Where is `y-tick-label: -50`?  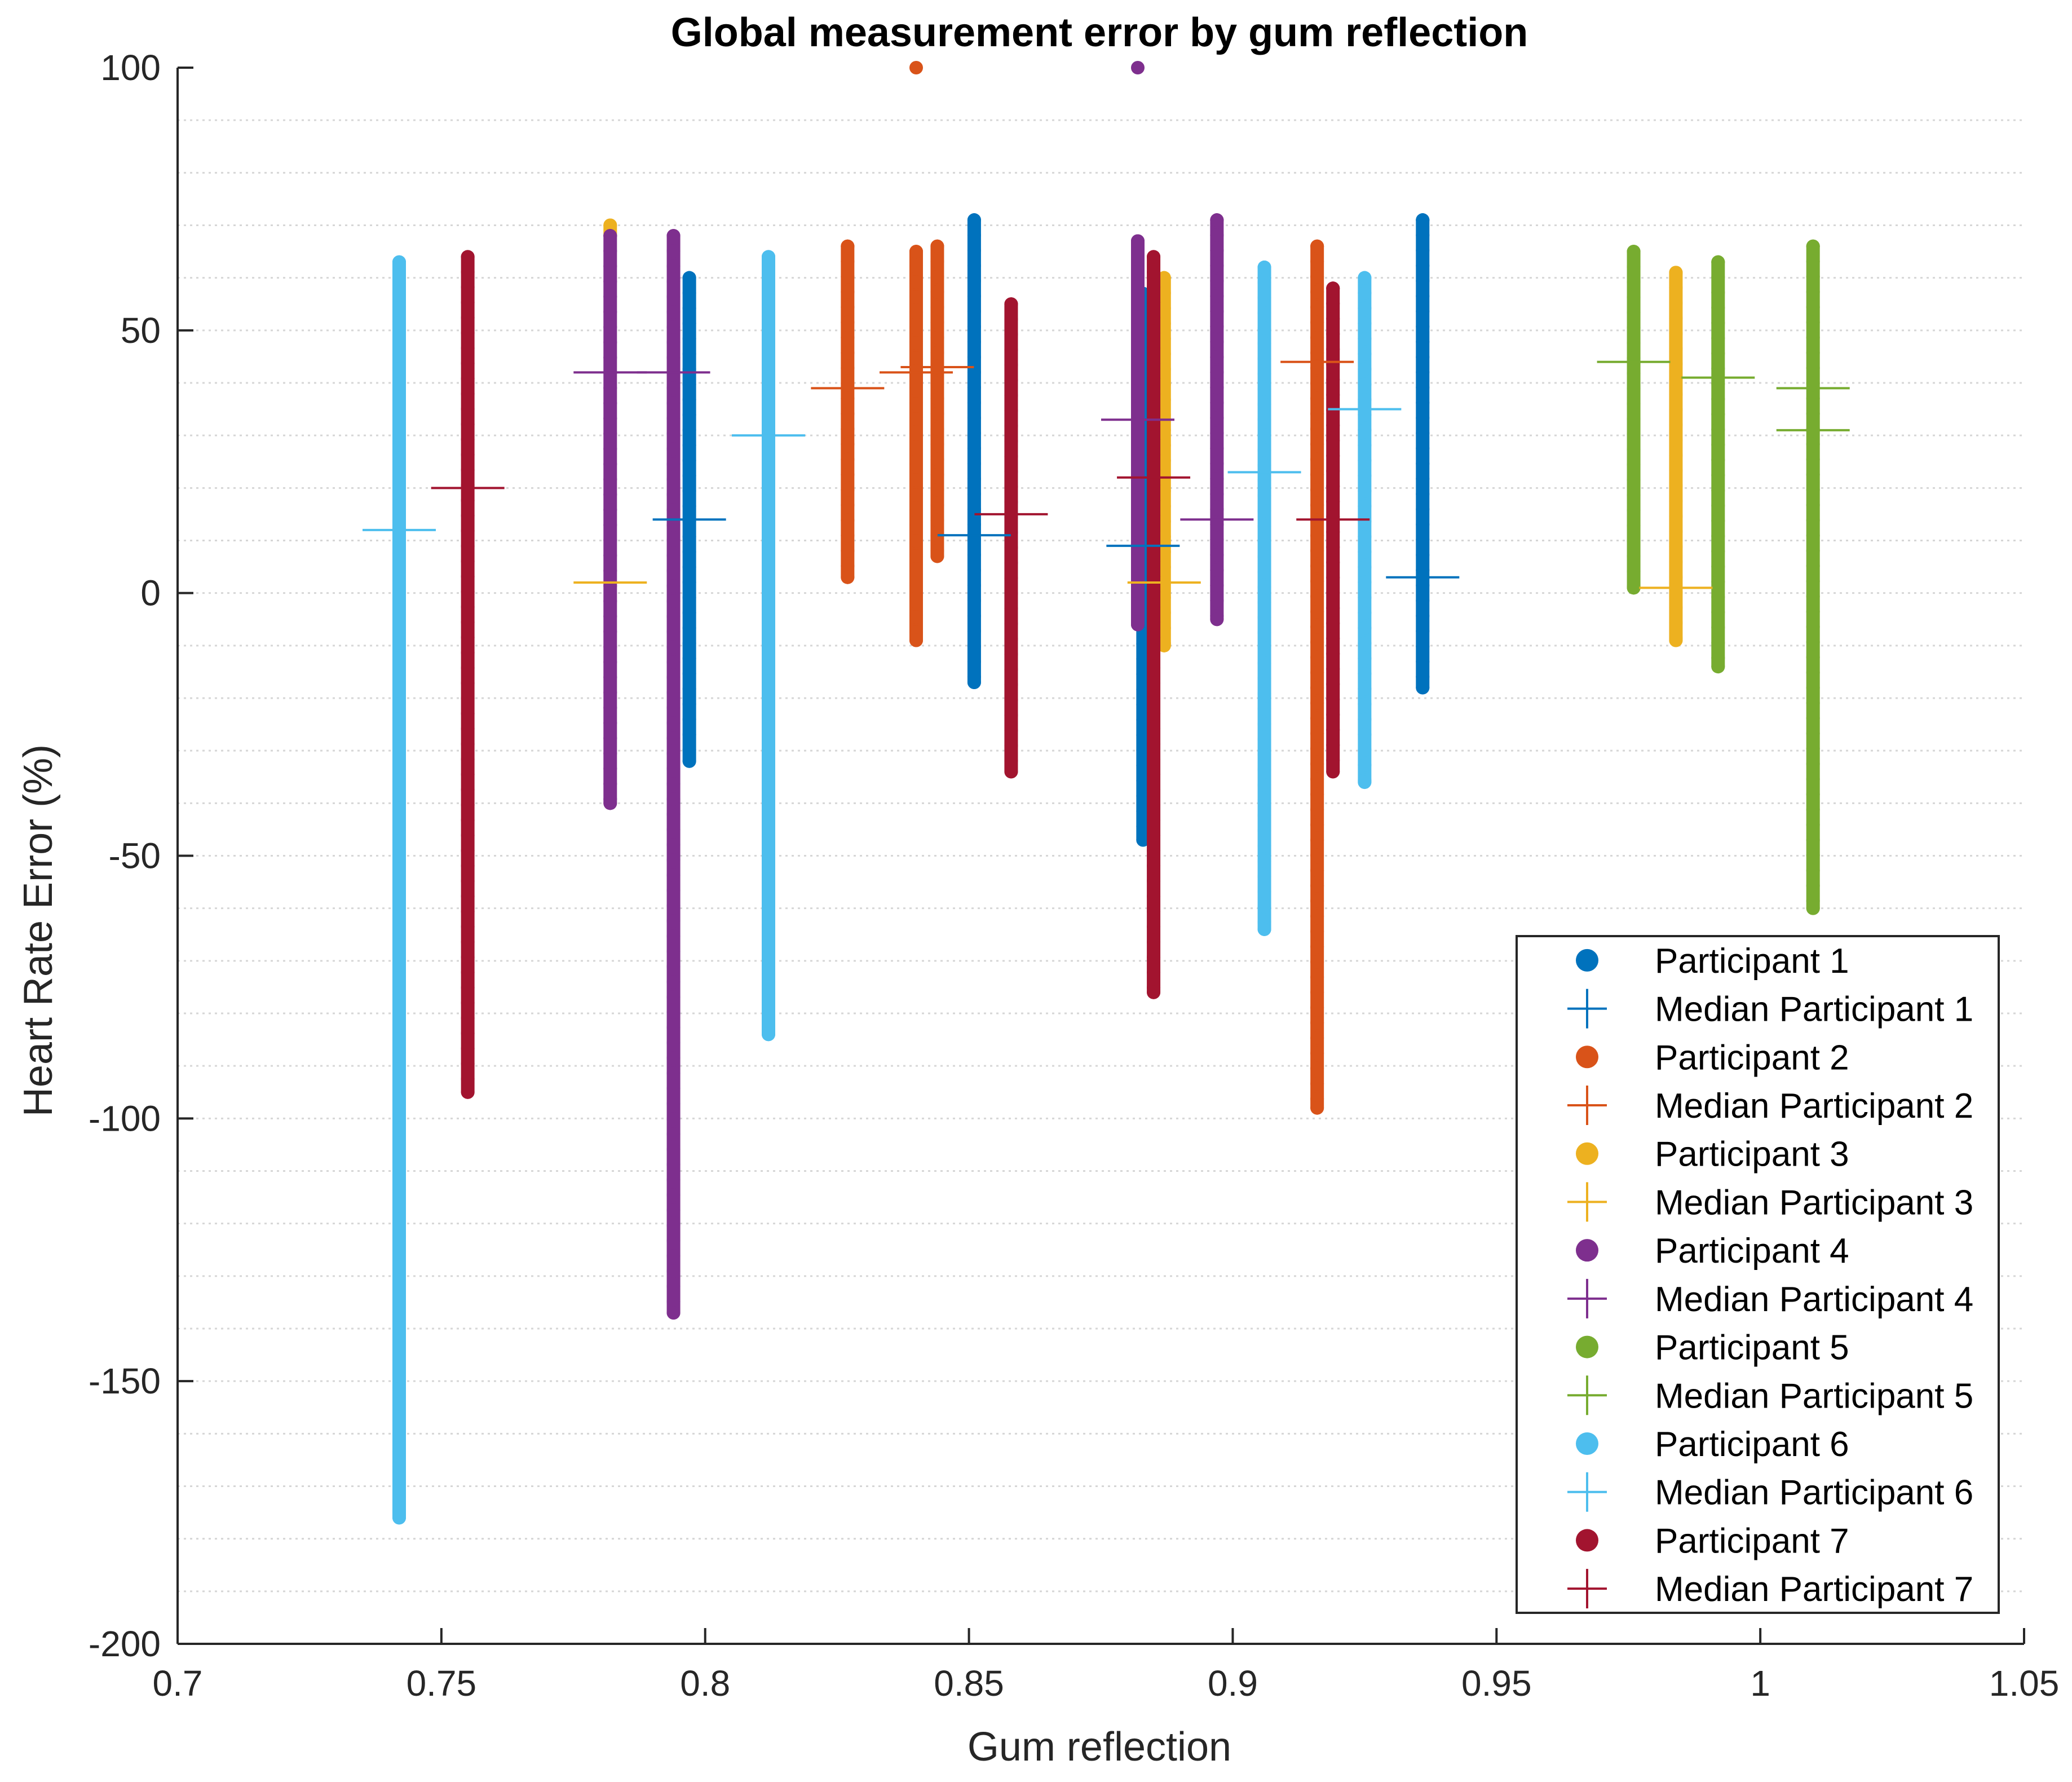 y-tick-label: -50 is located at coordinates (135, 856).